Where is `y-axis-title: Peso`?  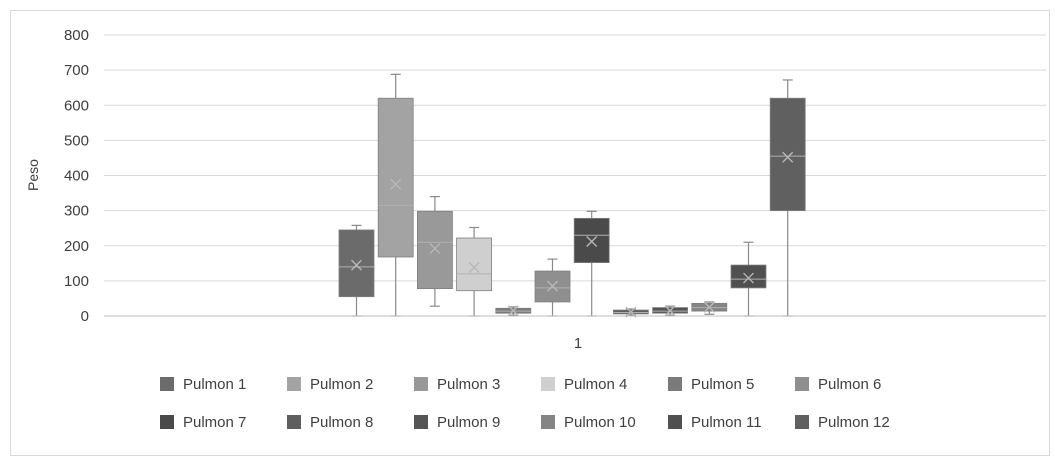
y-axis-title: Peso is located at coordinates (33, 175).